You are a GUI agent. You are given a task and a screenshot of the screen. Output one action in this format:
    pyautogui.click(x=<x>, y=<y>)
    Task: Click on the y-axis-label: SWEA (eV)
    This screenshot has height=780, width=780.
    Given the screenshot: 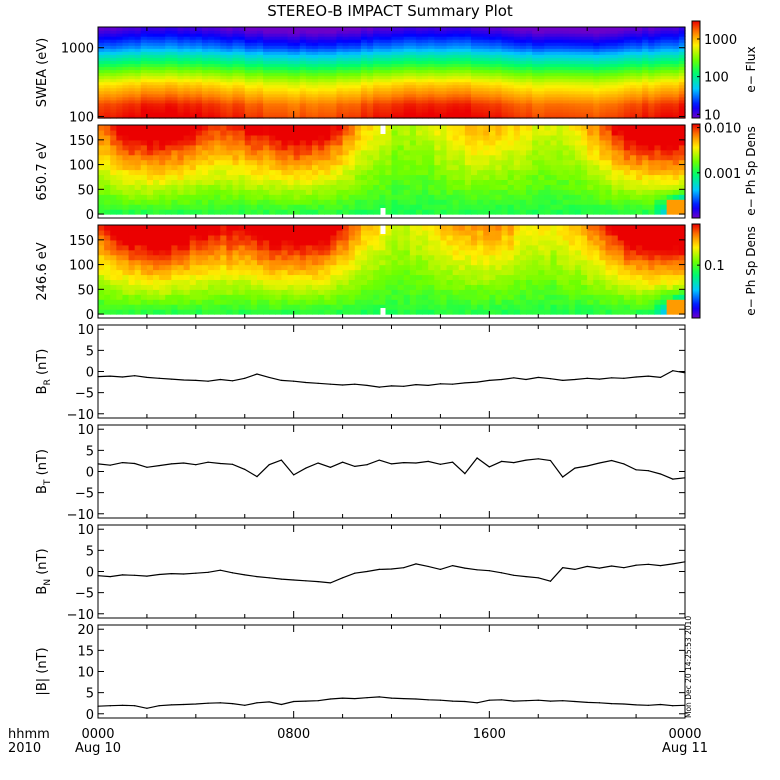 What is the action you would take?
    pyautogui.click(x=42, y=72)
    